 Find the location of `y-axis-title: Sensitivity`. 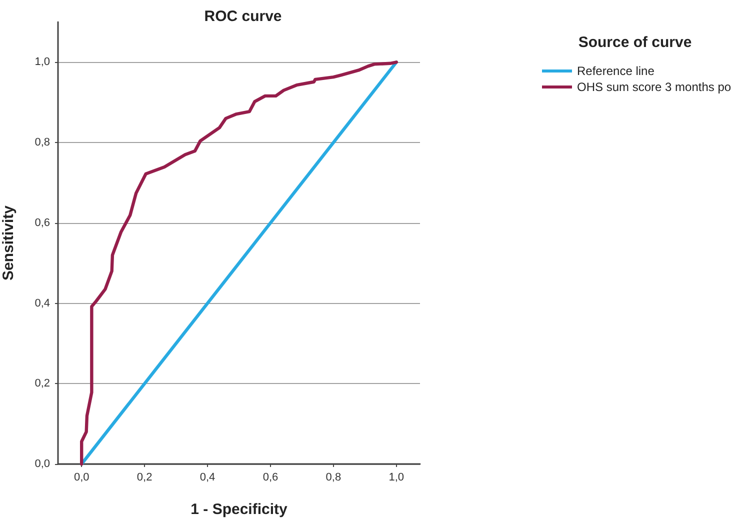

y-axis-title: Sensitivity is located at coordinates (8, 242).